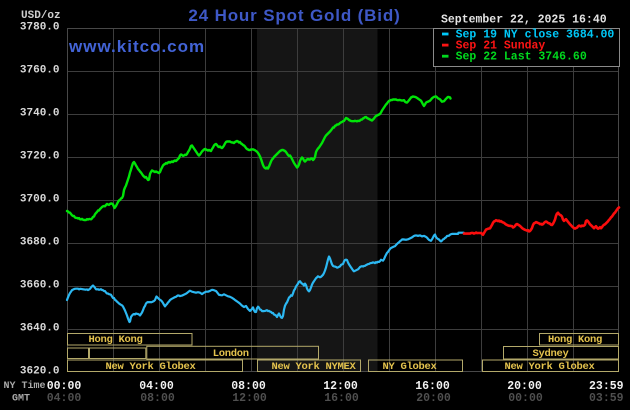 This screenshot has height=410, width=630. What do you see at coordinates (409, 367) in the screenshot?
I see `svg-text: NY Globex` at bounding box center [409, 367].